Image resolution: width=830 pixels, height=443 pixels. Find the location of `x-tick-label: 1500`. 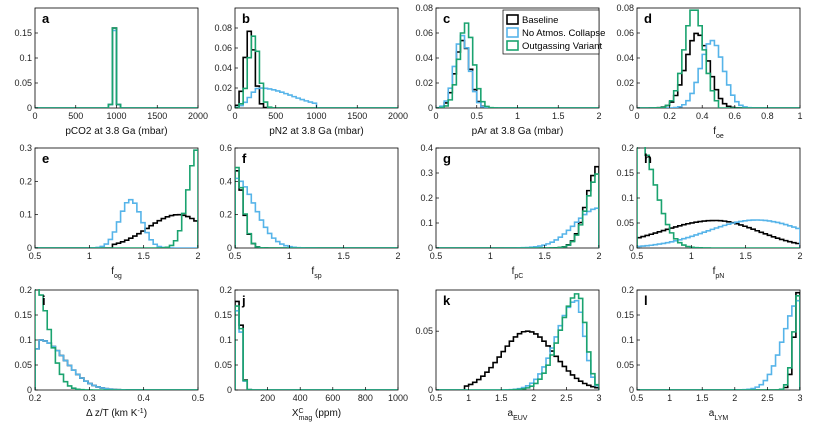

x-tick-label: 1500 is located at coordinates (157, 116).